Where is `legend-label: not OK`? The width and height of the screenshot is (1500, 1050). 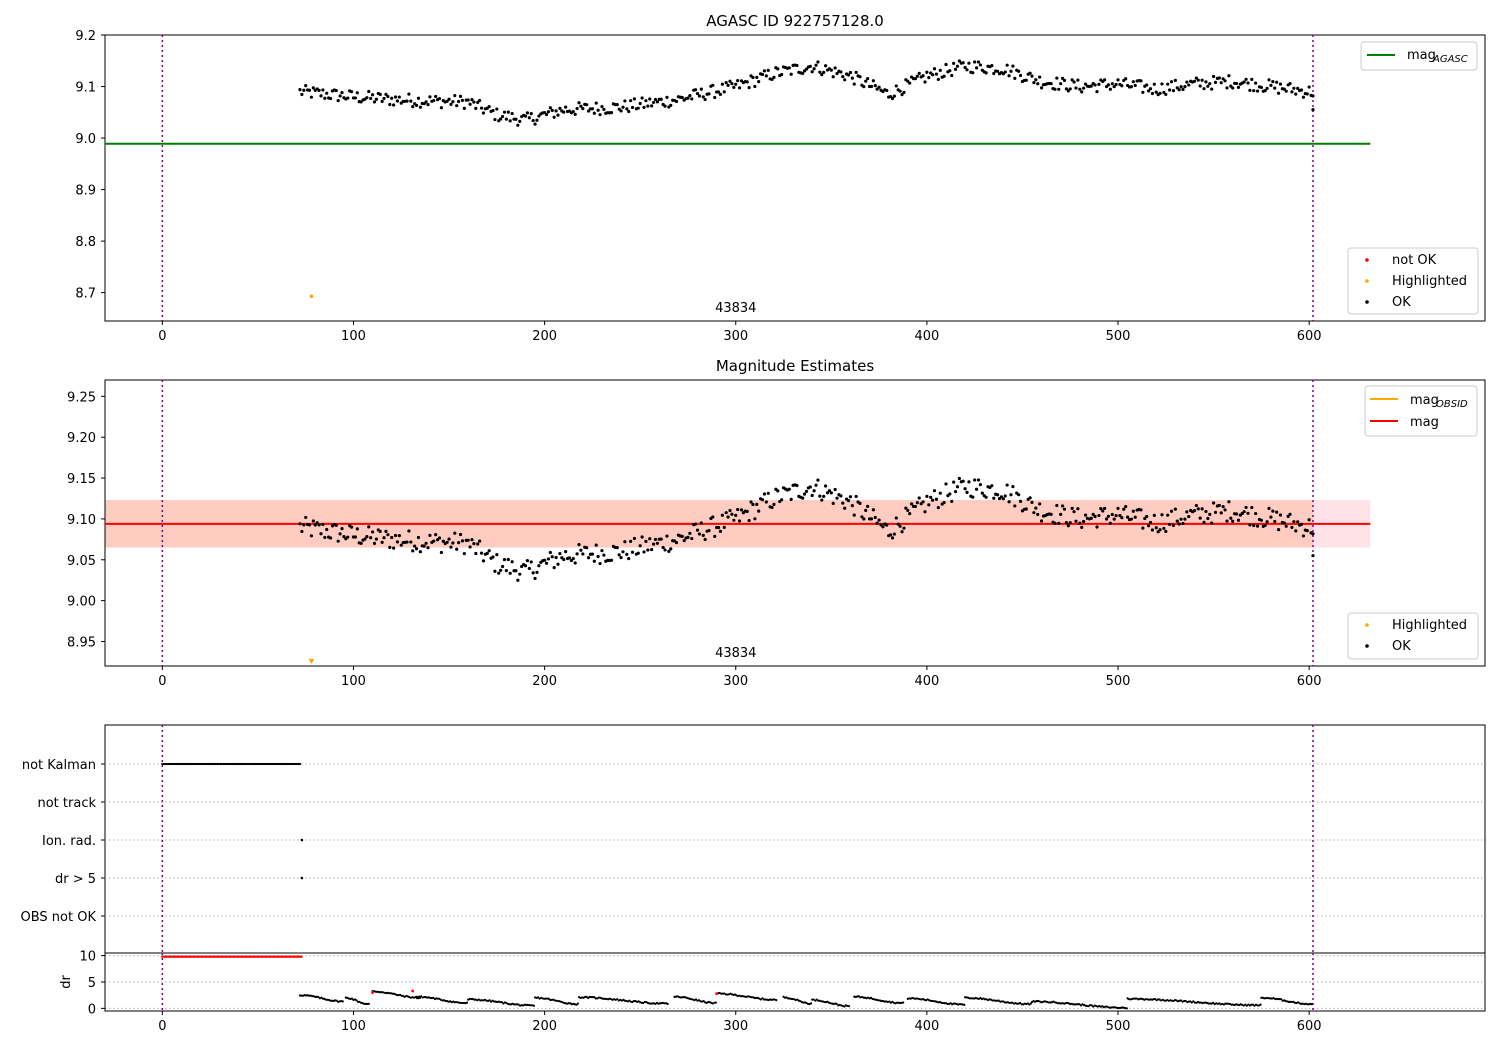 legend-label: not OK is located at coordinates (1414, 260).